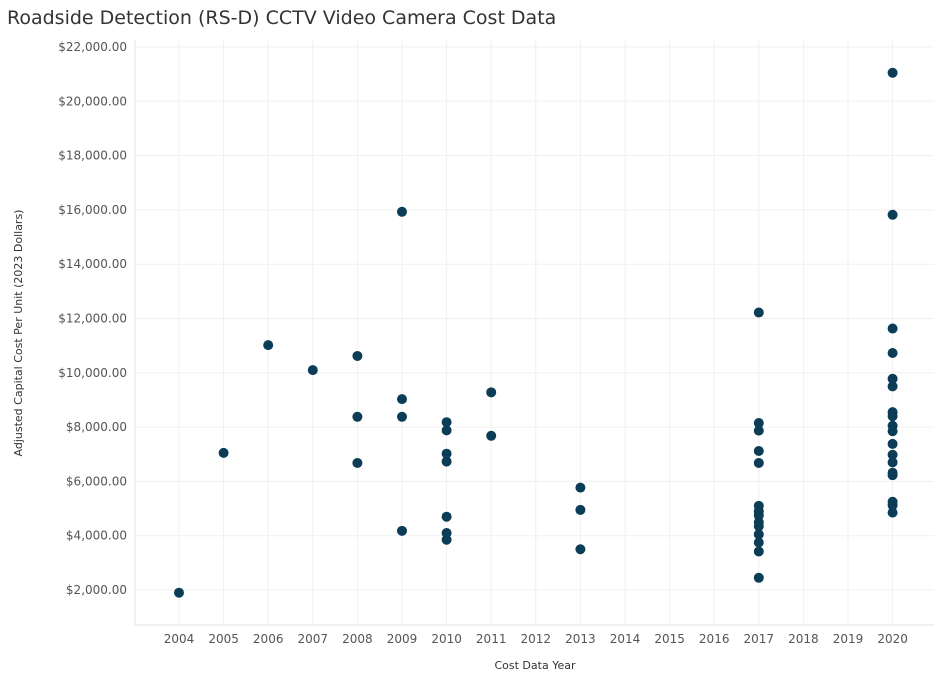  What do you see at coordinates (96, 536) in the screenshot?
I see `y-tick-label: $4,000.00` at bounding box center [96, 536].